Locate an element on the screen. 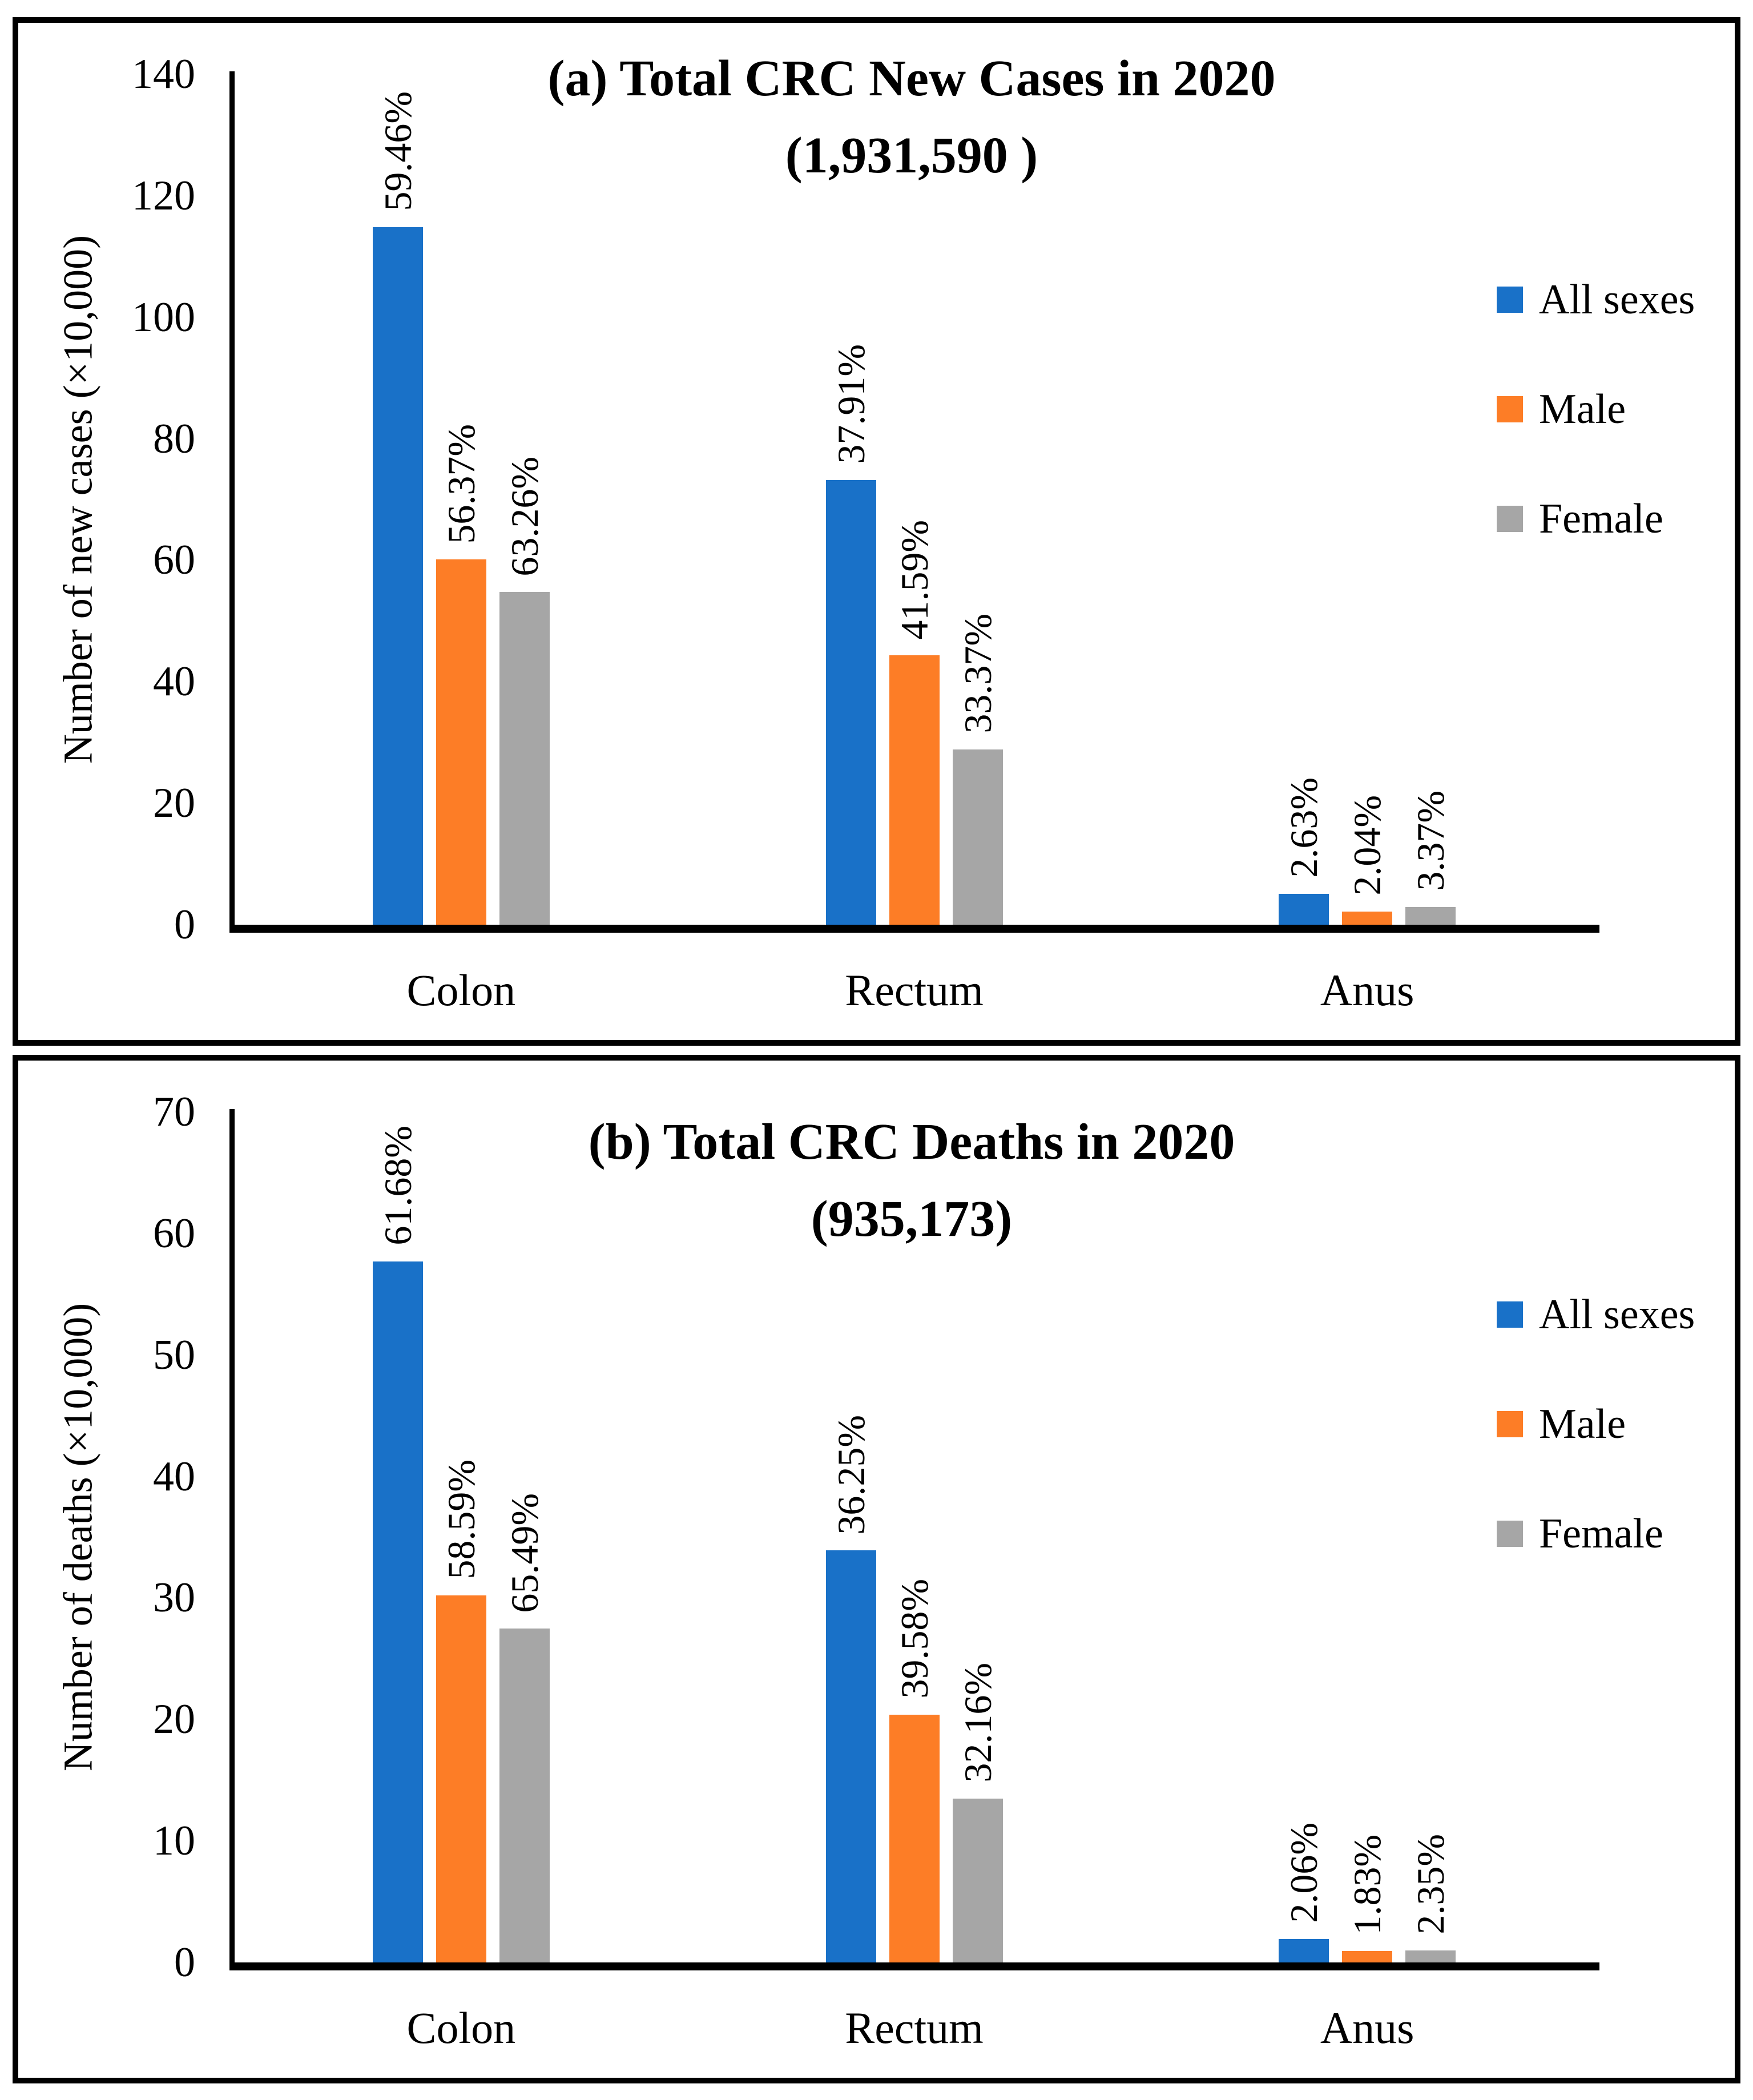 This screenshot has height=2100, width=1753. bar-value-label-all-sexes-anus: 2.63% is located at coordinates (1304, 827).